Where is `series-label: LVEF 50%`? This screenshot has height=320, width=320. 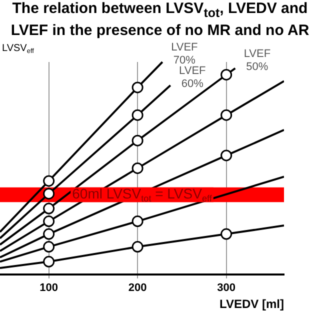
series-label: LVEF 50% is located at coordinates (257, 60).